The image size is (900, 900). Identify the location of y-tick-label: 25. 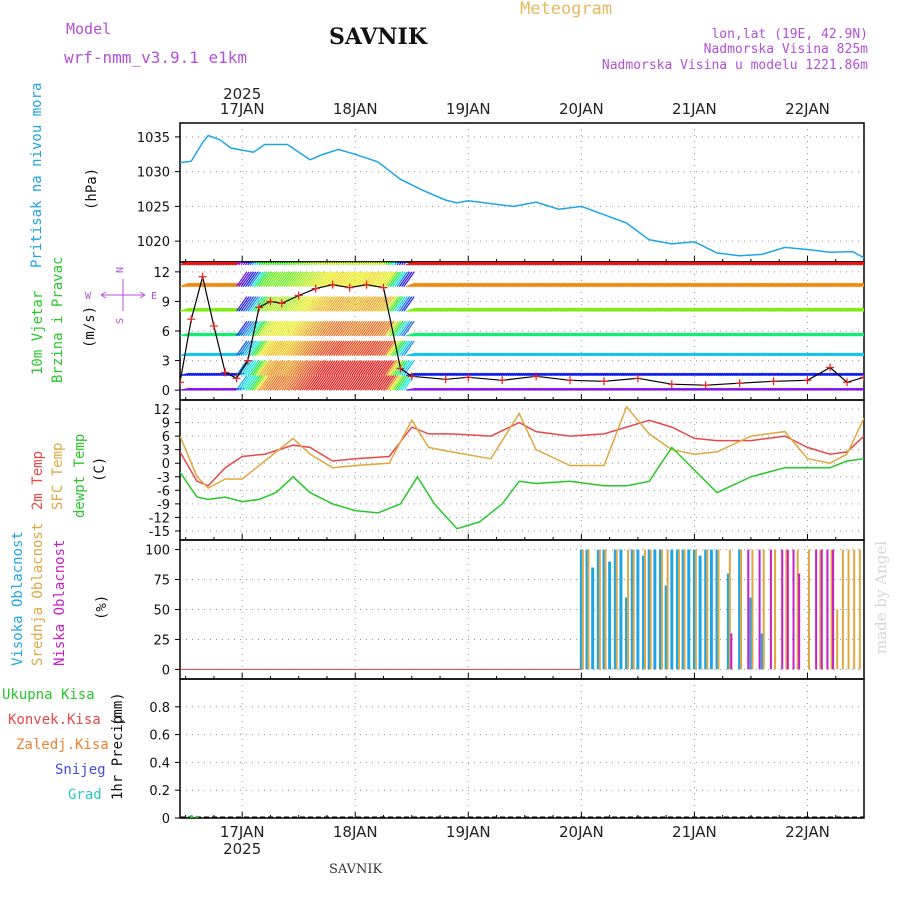
(161, 640).